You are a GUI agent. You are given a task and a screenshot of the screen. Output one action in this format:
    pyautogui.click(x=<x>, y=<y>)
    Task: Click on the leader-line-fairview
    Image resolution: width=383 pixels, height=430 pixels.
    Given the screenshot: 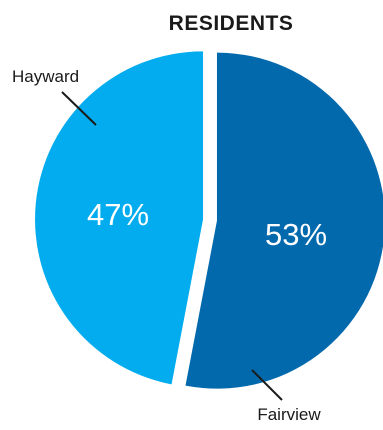 What is the action you would take?
    pyautogui.click(x=267, y=385)
    